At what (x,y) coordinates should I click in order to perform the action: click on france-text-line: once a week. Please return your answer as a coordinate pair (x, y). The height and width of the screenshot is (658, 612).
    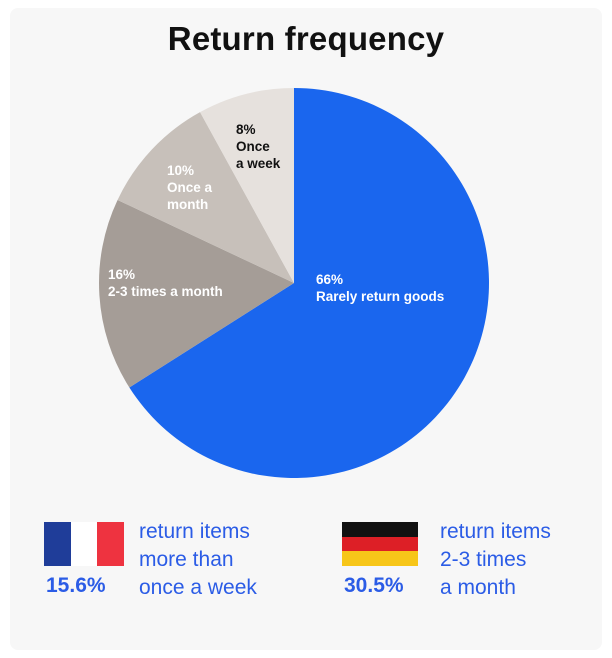
    Looking at the image, I should click on (198, 587).